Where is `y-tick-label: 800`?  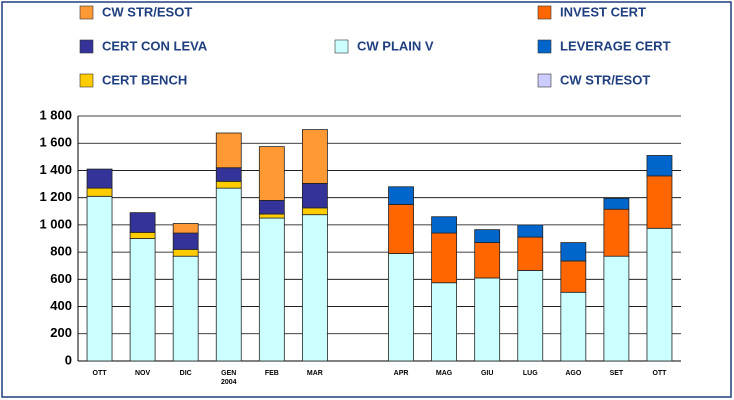 y-tick-label: 800 is located at coordinates (61, 251).